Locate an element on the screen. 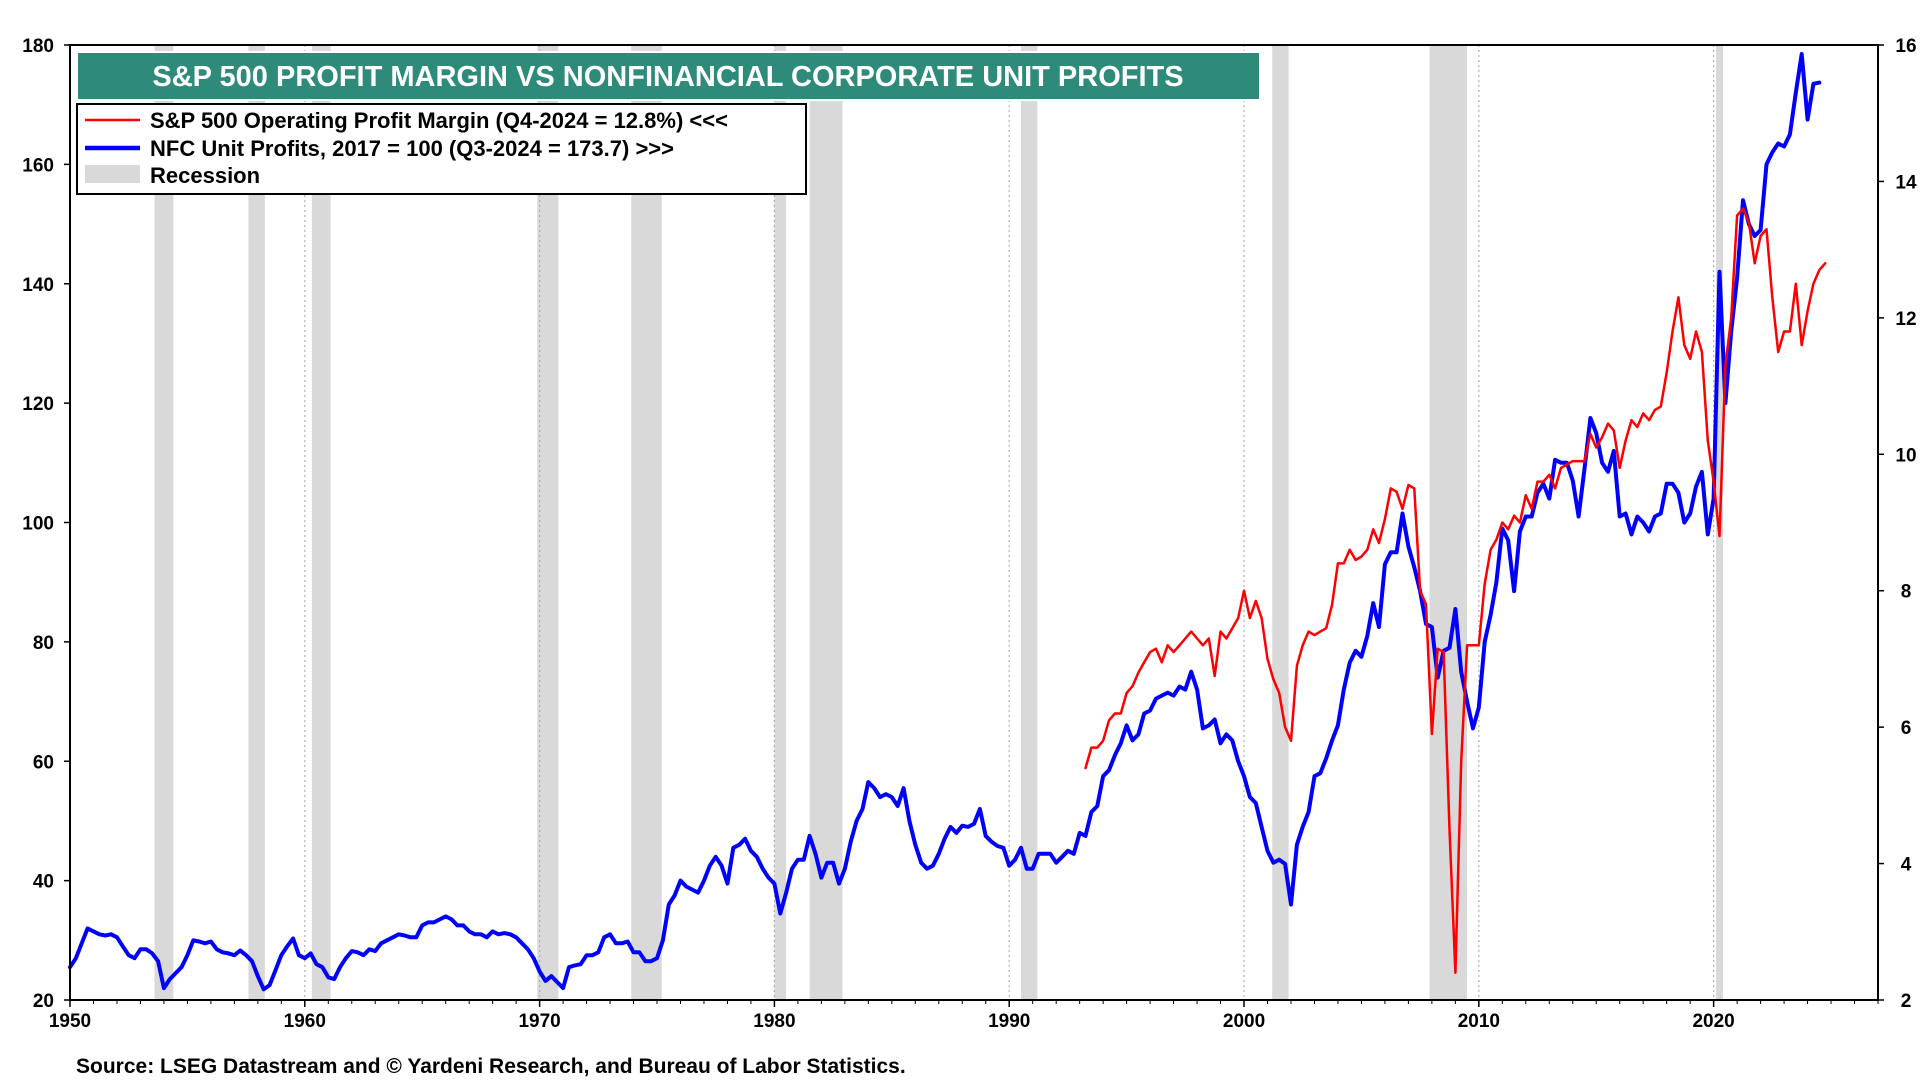  x-tick-label-2010: 2010 is located at coordinates (1479, 1021).